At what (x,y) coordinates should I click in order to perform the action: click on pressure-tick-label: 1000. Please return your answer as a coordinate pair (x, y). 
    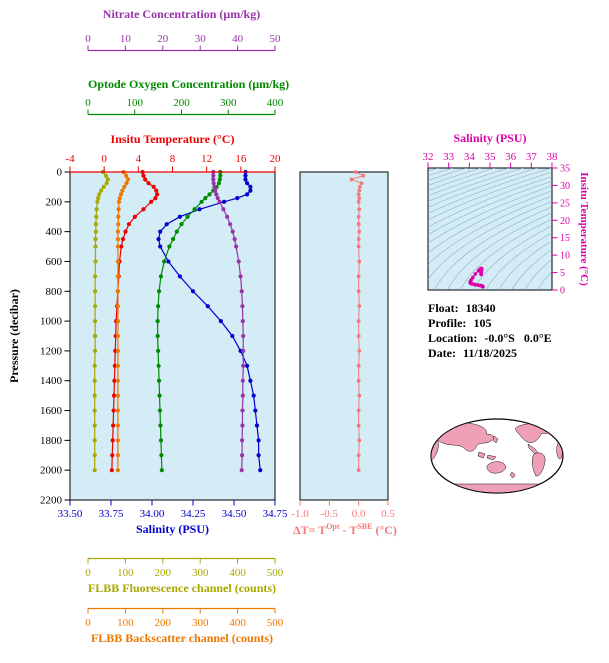
    Looking at the image, I should click on (51, 322).